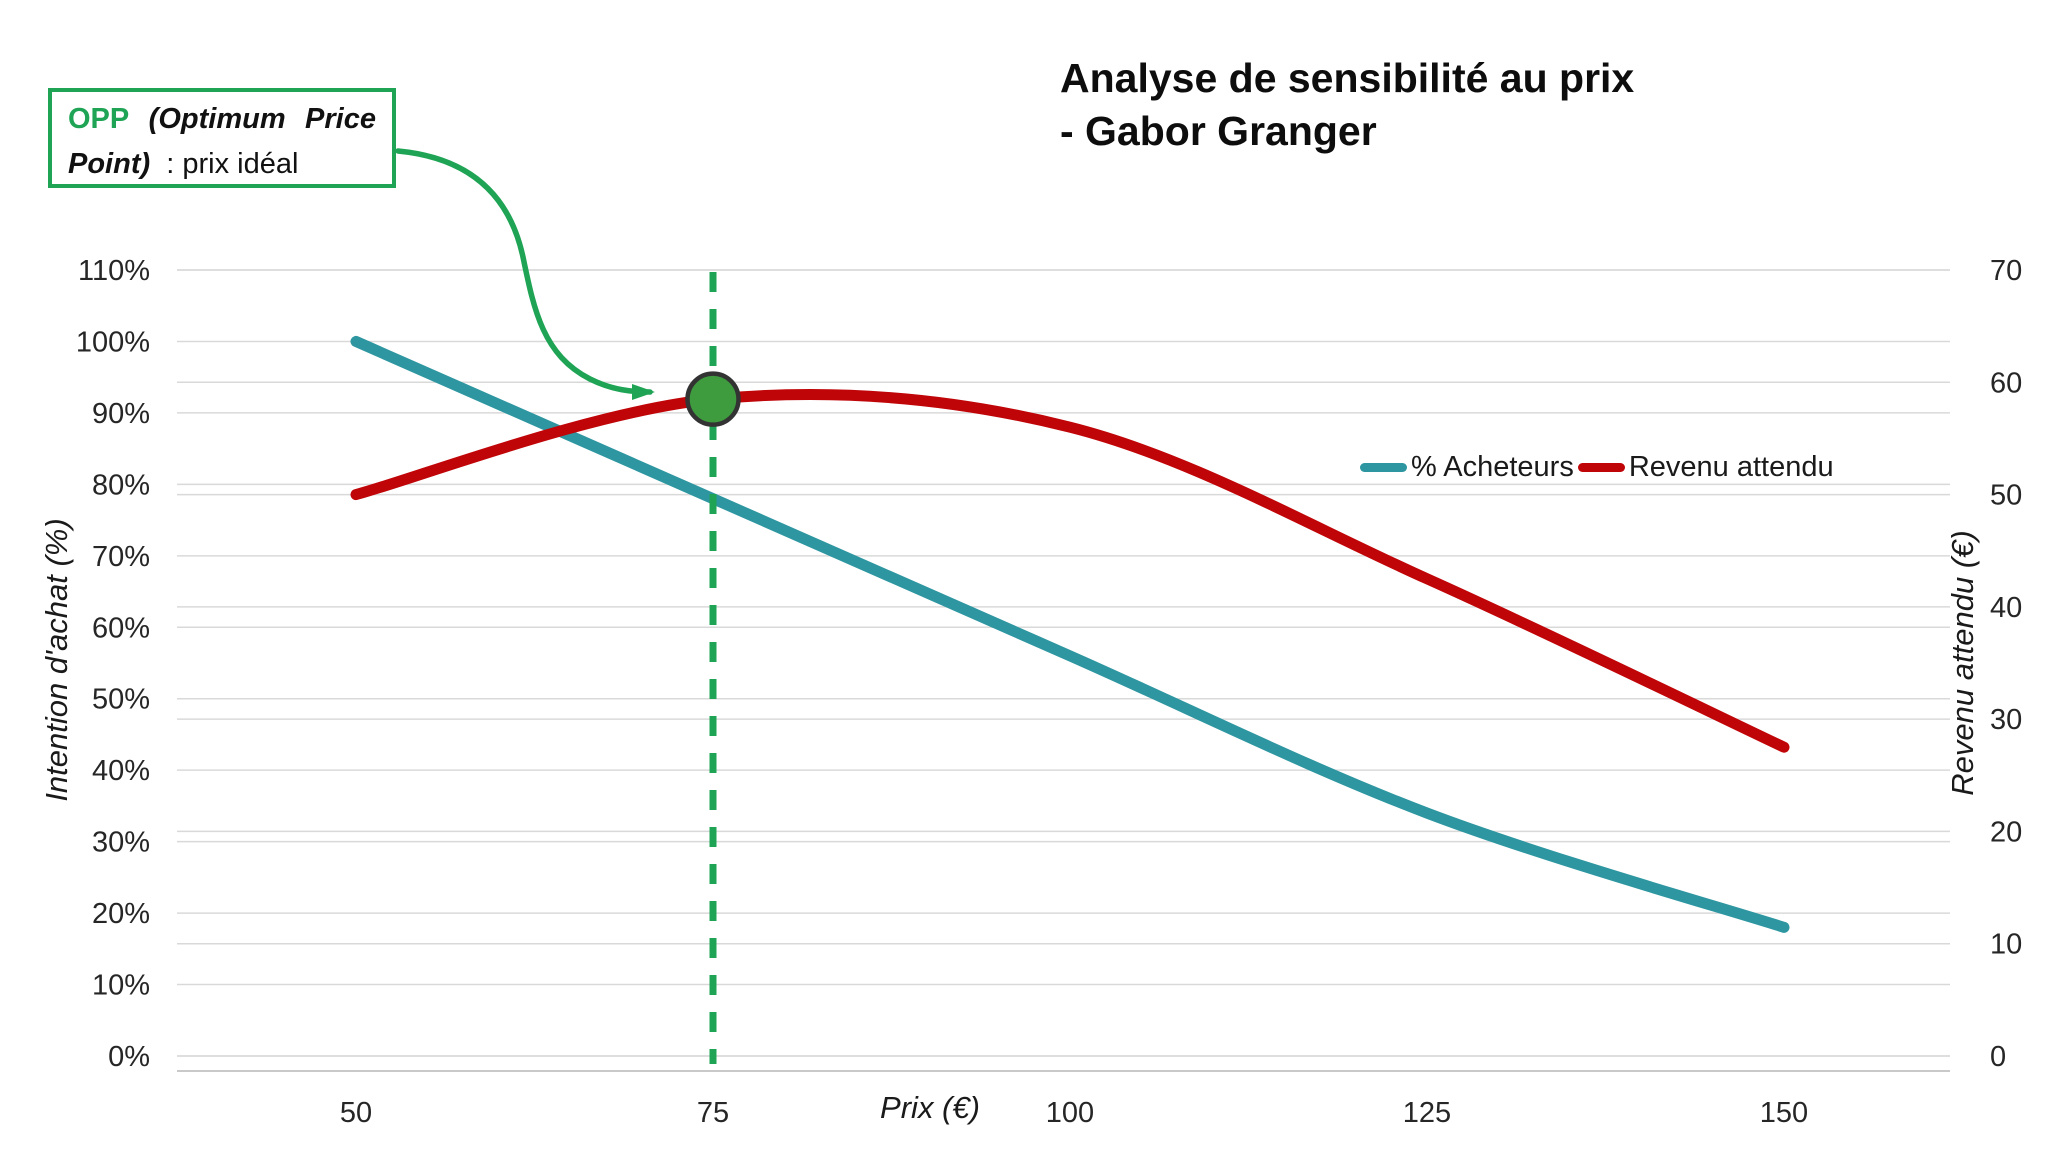  I want to click on y-right-tick-label: 40, so click(2006, 608).